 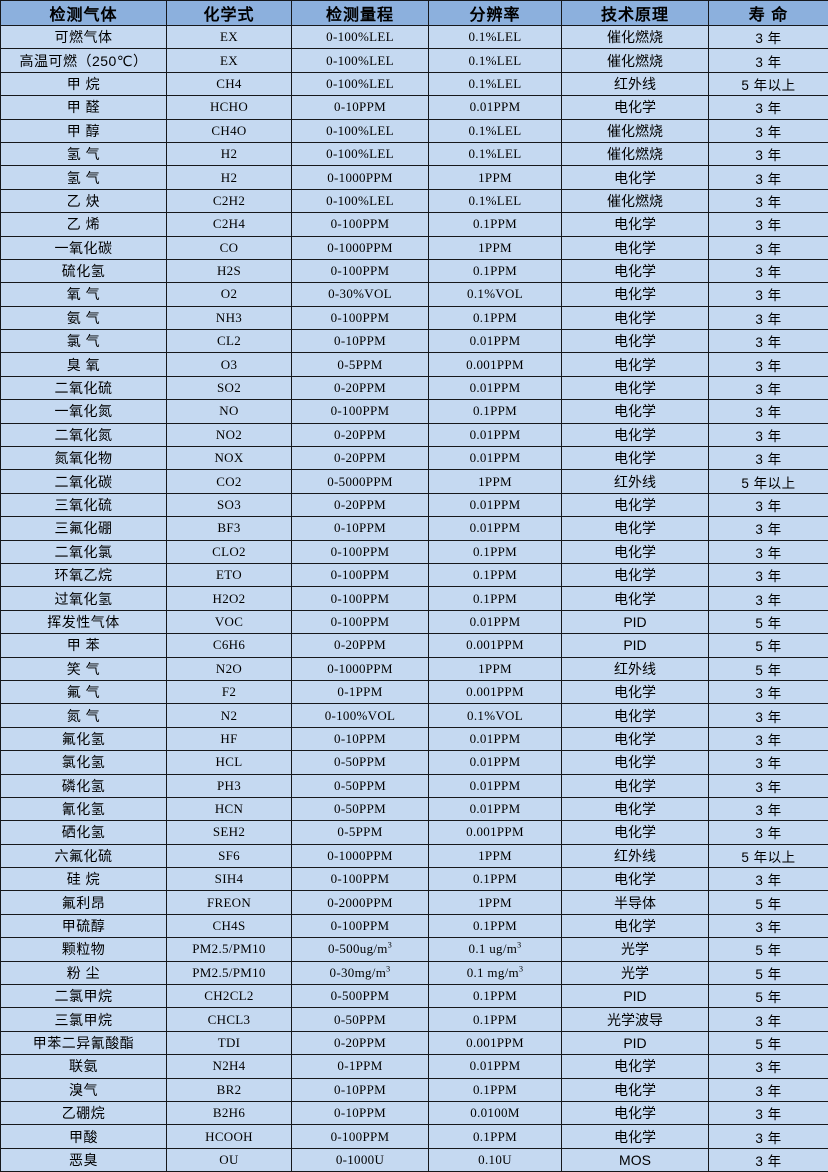 I want to click on cell-gas: 一氧化氮, so click(x=84, y=411).